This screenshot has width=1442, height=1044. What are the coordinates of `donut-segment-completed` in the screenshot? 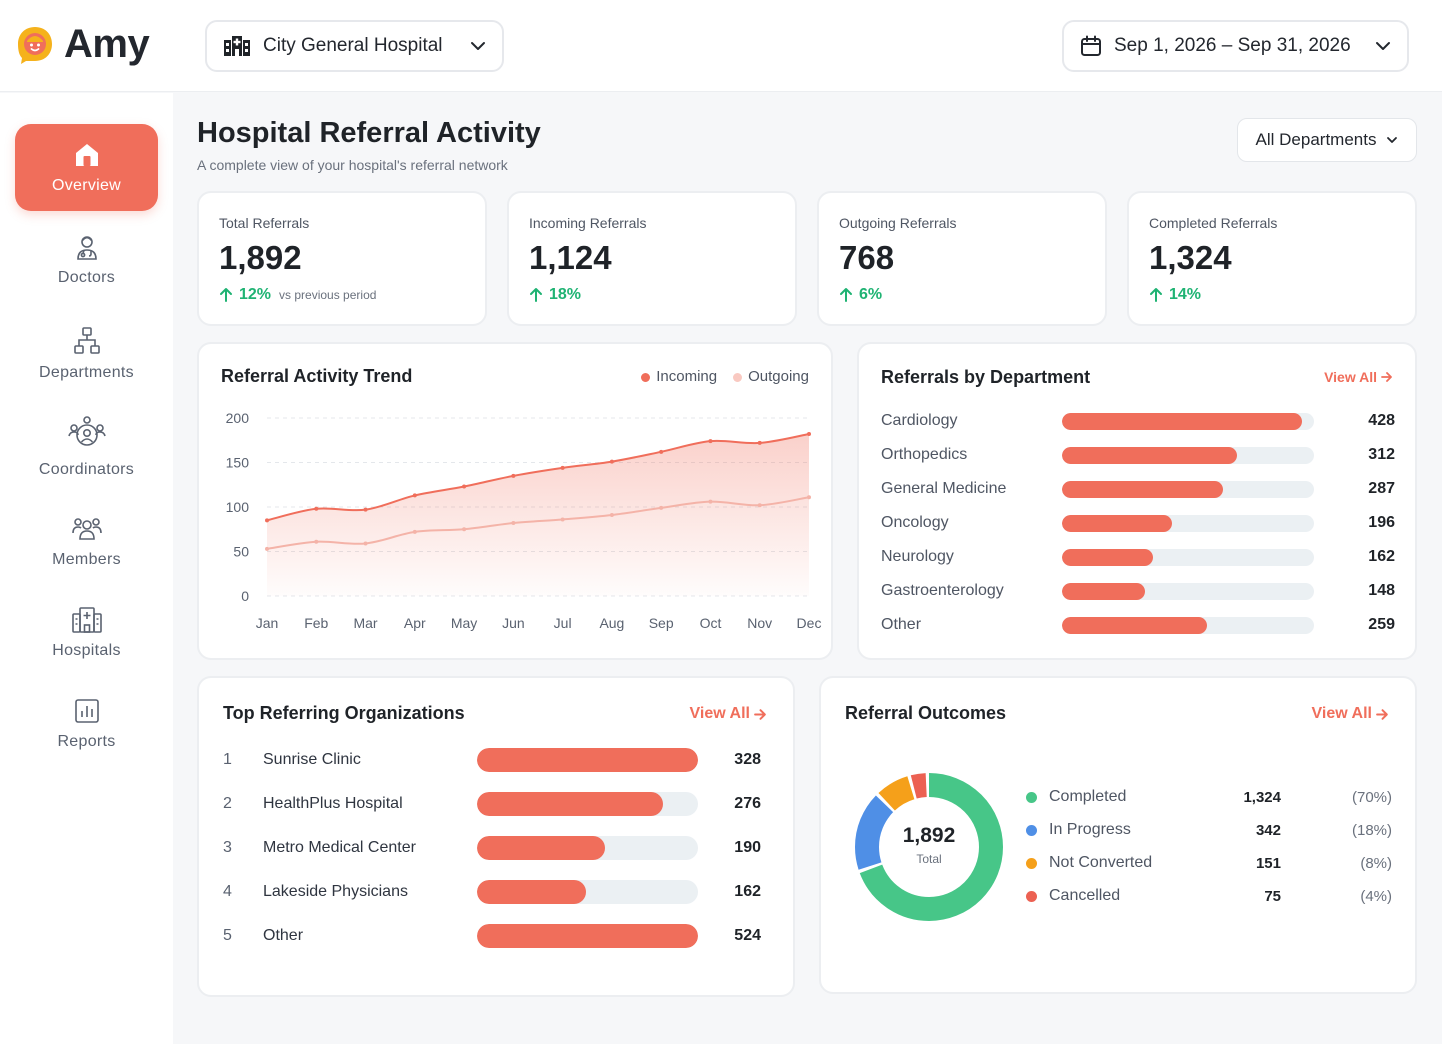 It's located at (929, 847).